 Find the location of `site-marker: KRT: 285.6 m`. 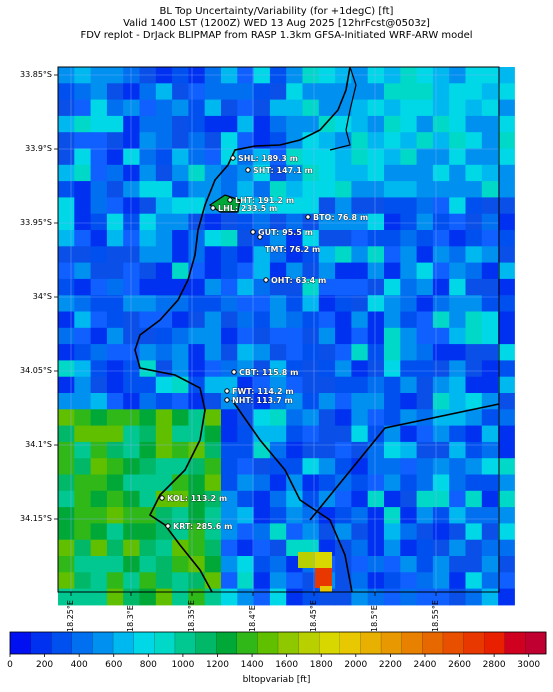

site-marker: KRT: 285.6 m is located at coordinates (199, 526).